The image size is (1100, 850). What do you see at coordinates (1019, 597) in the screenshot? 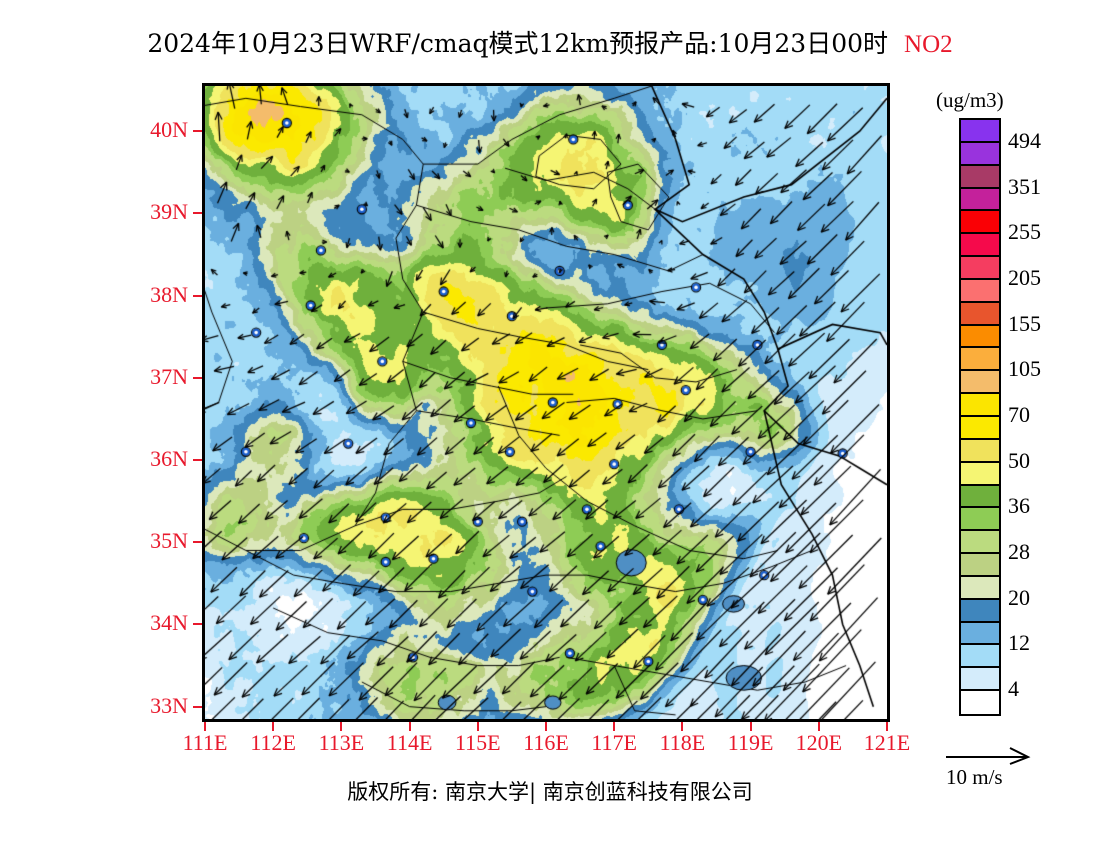
I see `colorbar-tick-label: 20` at bounding box center [1019, 597].